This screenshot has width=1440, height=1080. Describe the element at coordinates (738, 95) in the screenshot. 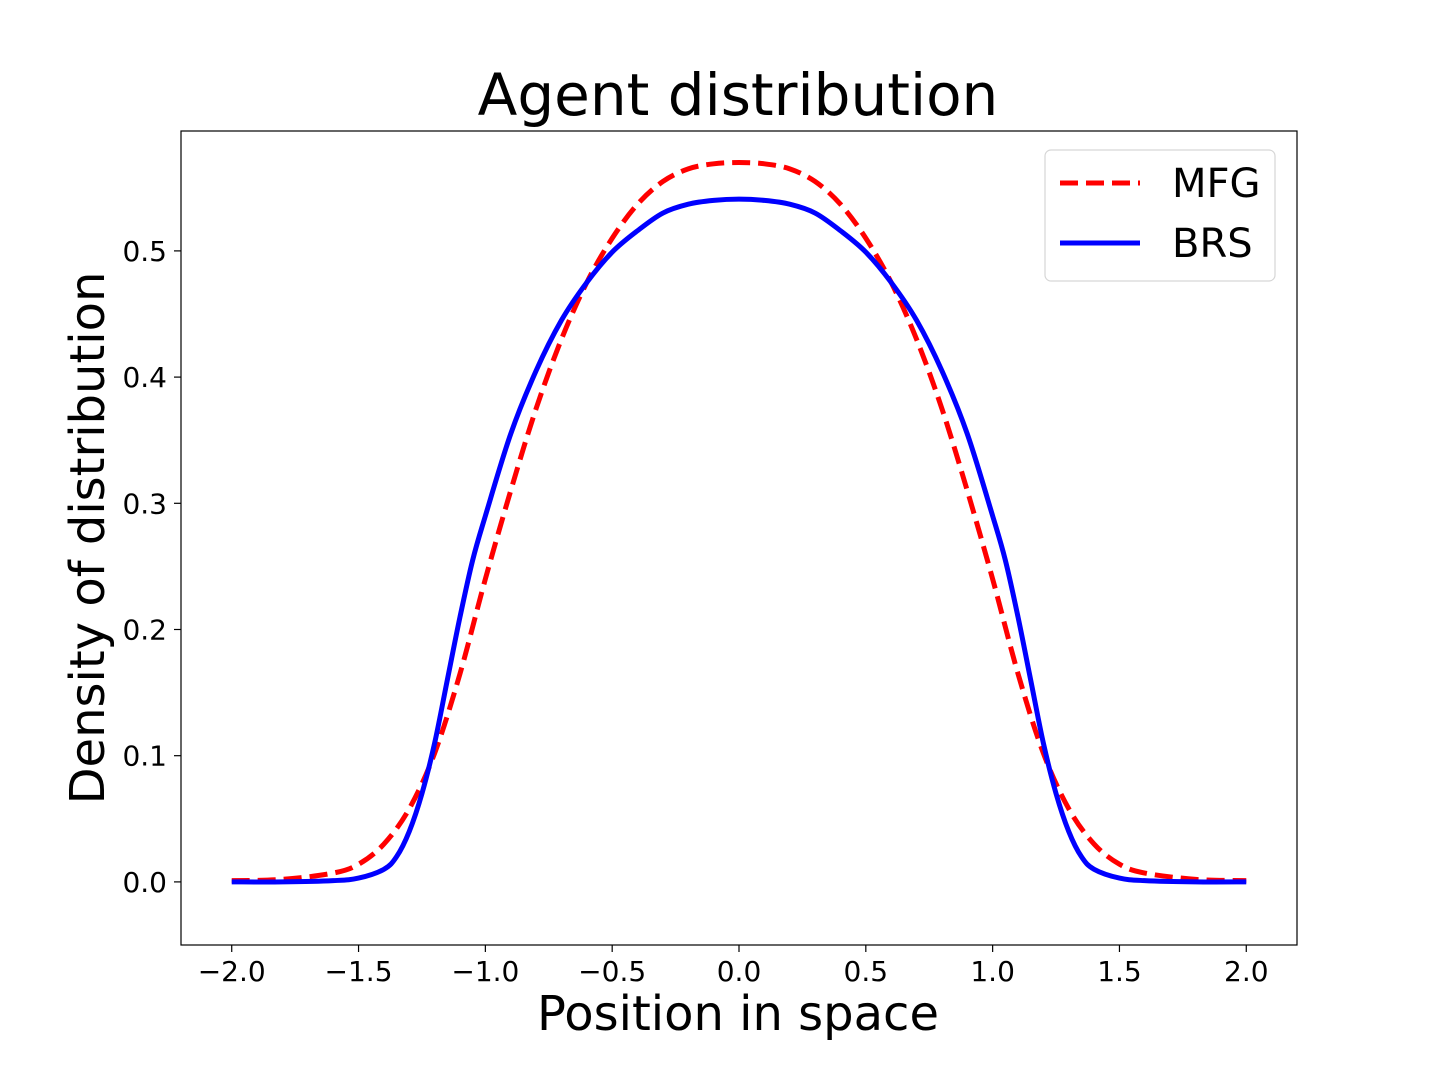

I see `chart-title: Agent distribution` at that location.